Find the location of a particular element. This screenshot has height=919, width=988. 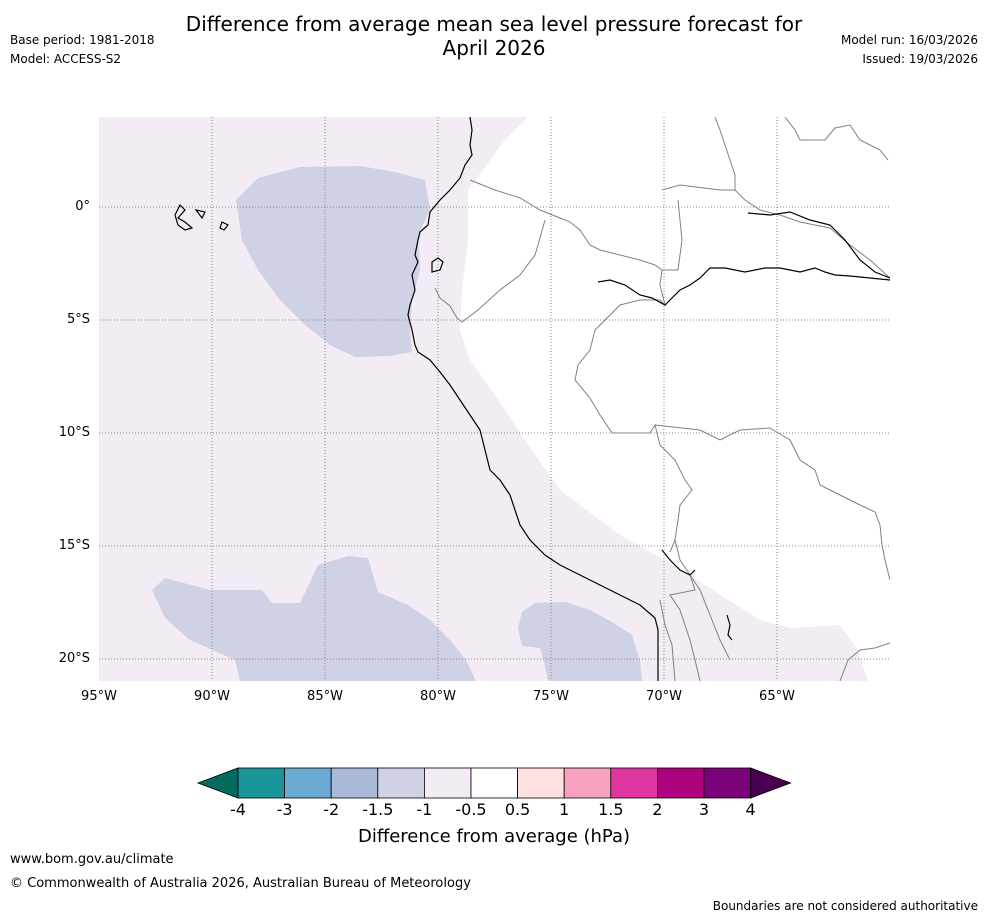

negative-anomaly-north is located at coordinates (333, 261).